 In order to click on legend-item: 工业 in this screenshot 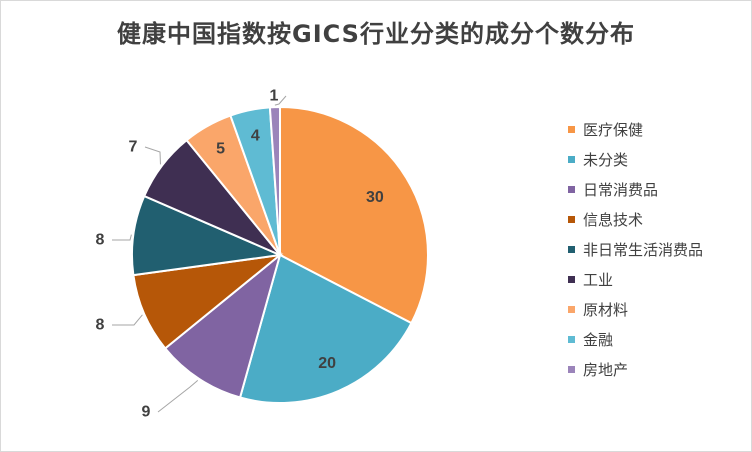, I will do `click(635, 280)`.